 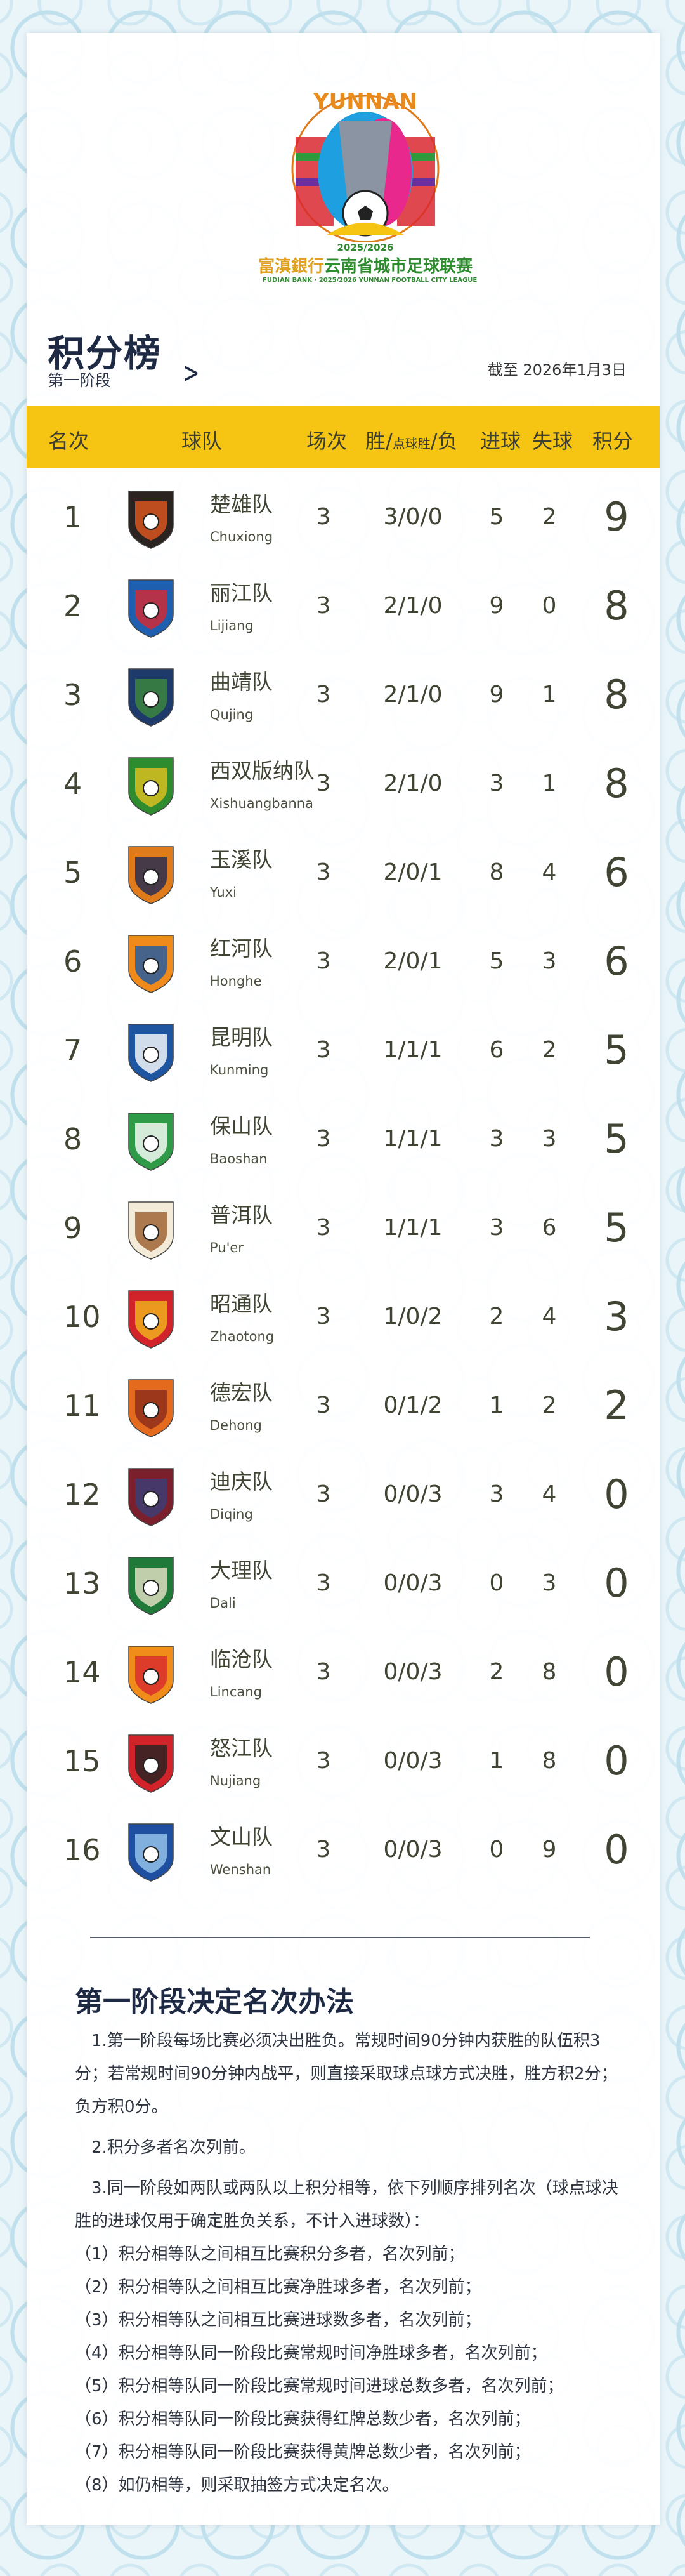 What do you see at coordinates (242, 1215) in the screenshot?
I see `team-name: 普洱队` at bounding box center [242, 1215].